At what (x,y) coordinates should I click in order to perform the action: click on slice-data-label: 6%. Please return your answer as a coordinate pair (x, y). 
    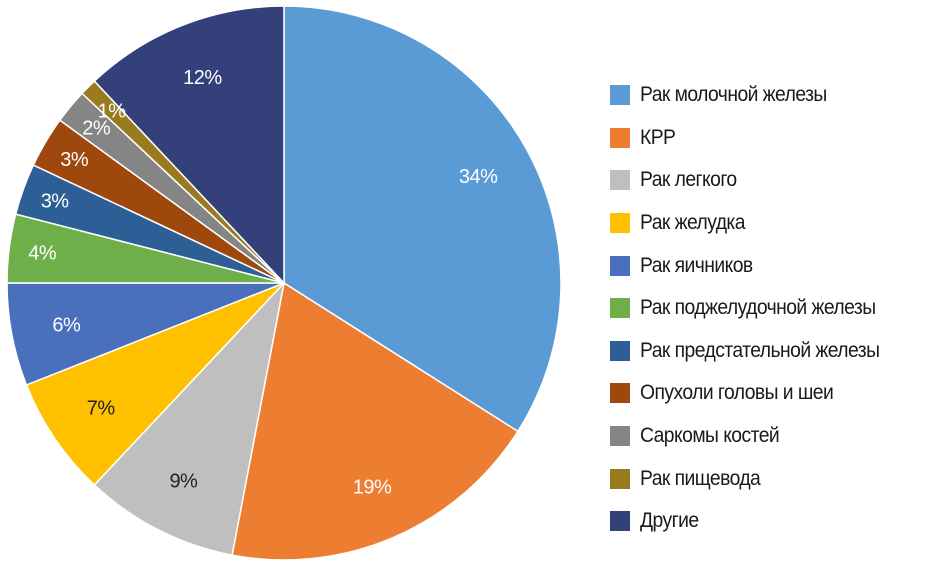
    Looking at the image, I should click on (66, 326).